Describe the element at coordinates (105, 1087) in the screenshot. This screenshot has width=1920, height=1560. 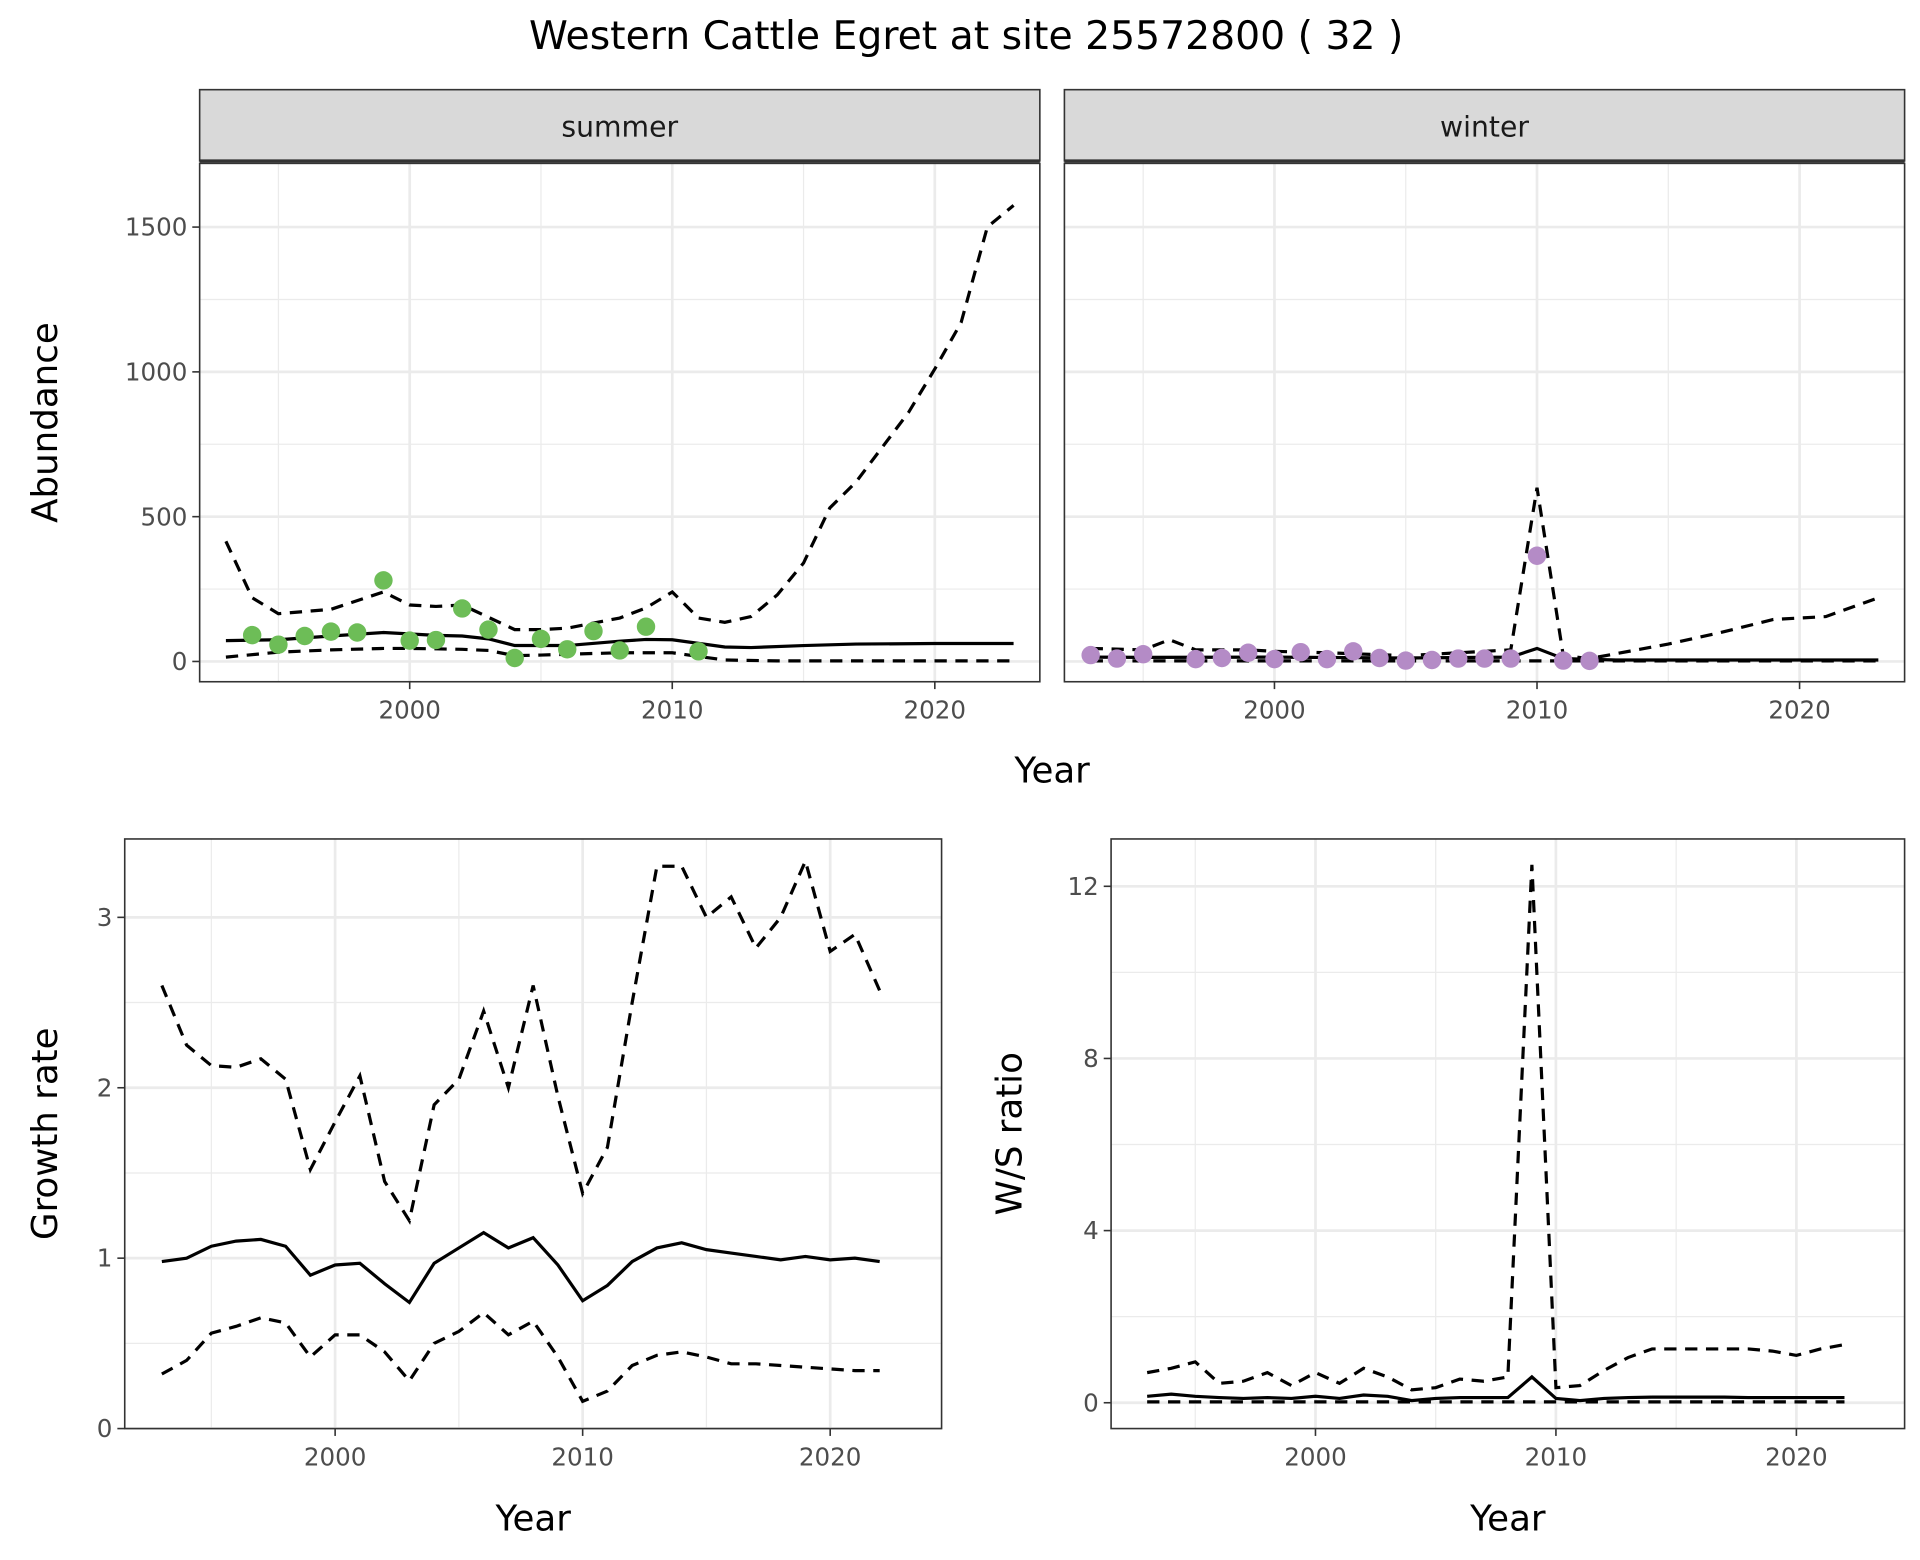
I see `y-tick-label: 2` at that location.